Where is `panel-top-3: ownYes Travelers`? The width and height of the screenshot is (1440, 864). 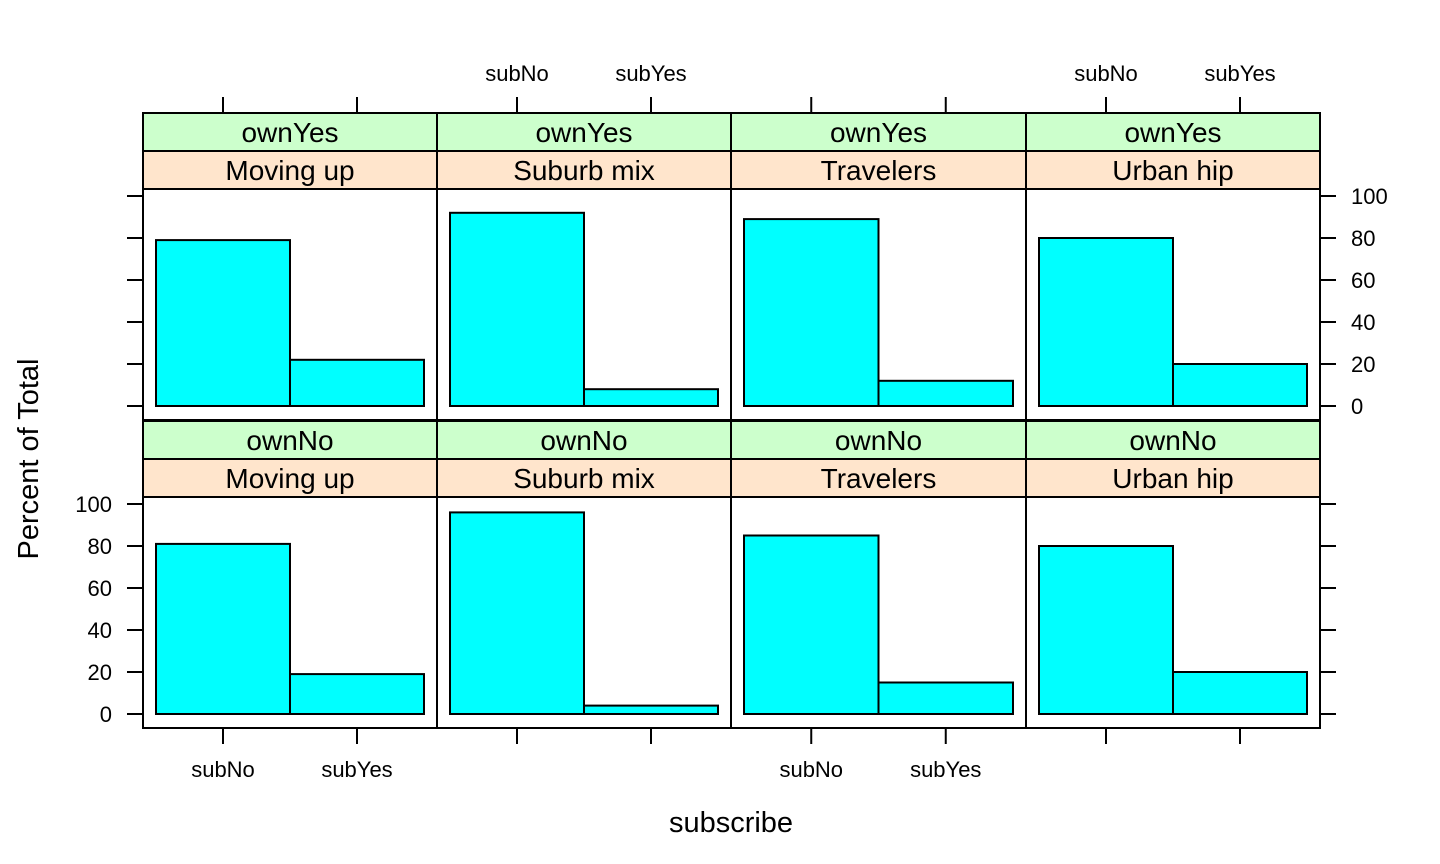 panel-top-3: ownYes Travelers is located at coordinates (878, 266).